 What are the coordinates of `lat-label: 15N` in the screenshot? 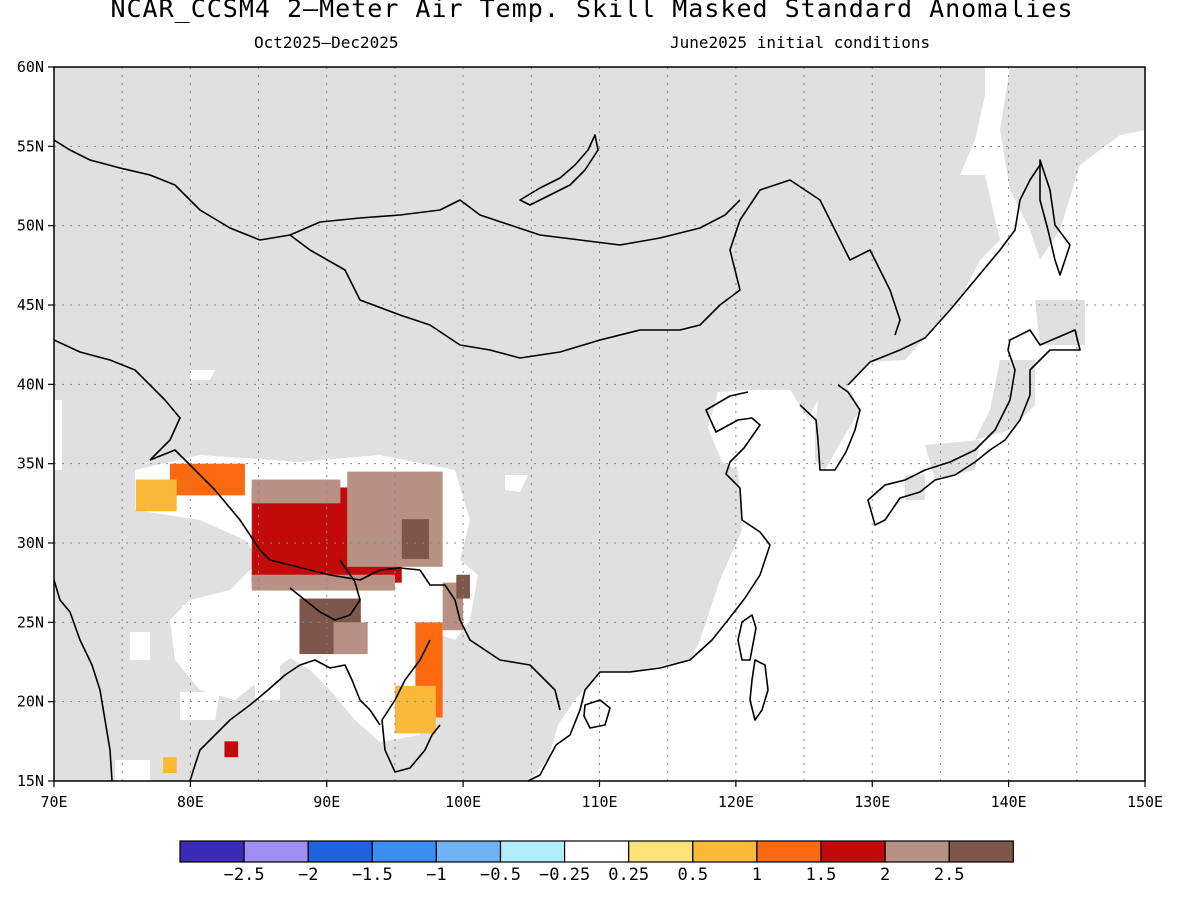 It's located at (30, 781).